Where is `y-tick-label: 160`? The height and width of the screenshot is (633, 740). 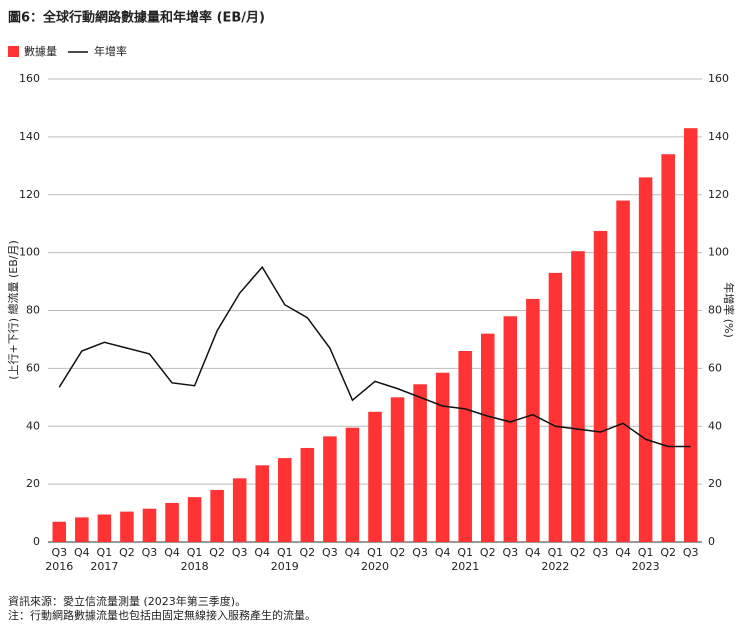
y-tick-label: 160 is located at coordinates (29, 78).